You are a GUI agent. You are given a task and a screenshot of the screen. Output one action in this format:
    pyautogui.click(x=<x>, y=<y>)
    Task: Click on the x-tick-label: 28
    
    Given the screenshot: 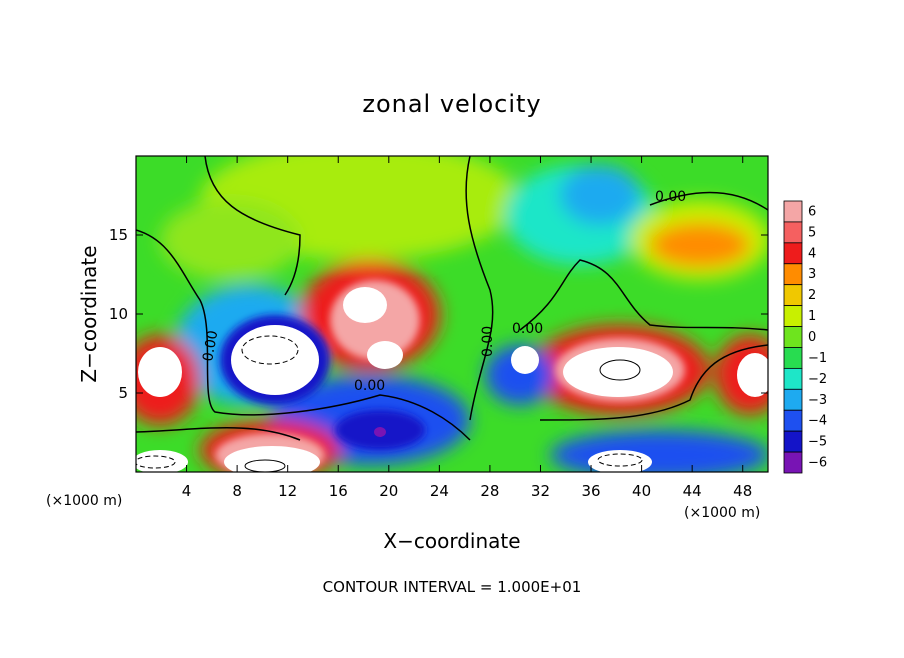 What is the action you would take?
    pyautogui.click(x=489, y=491)
    